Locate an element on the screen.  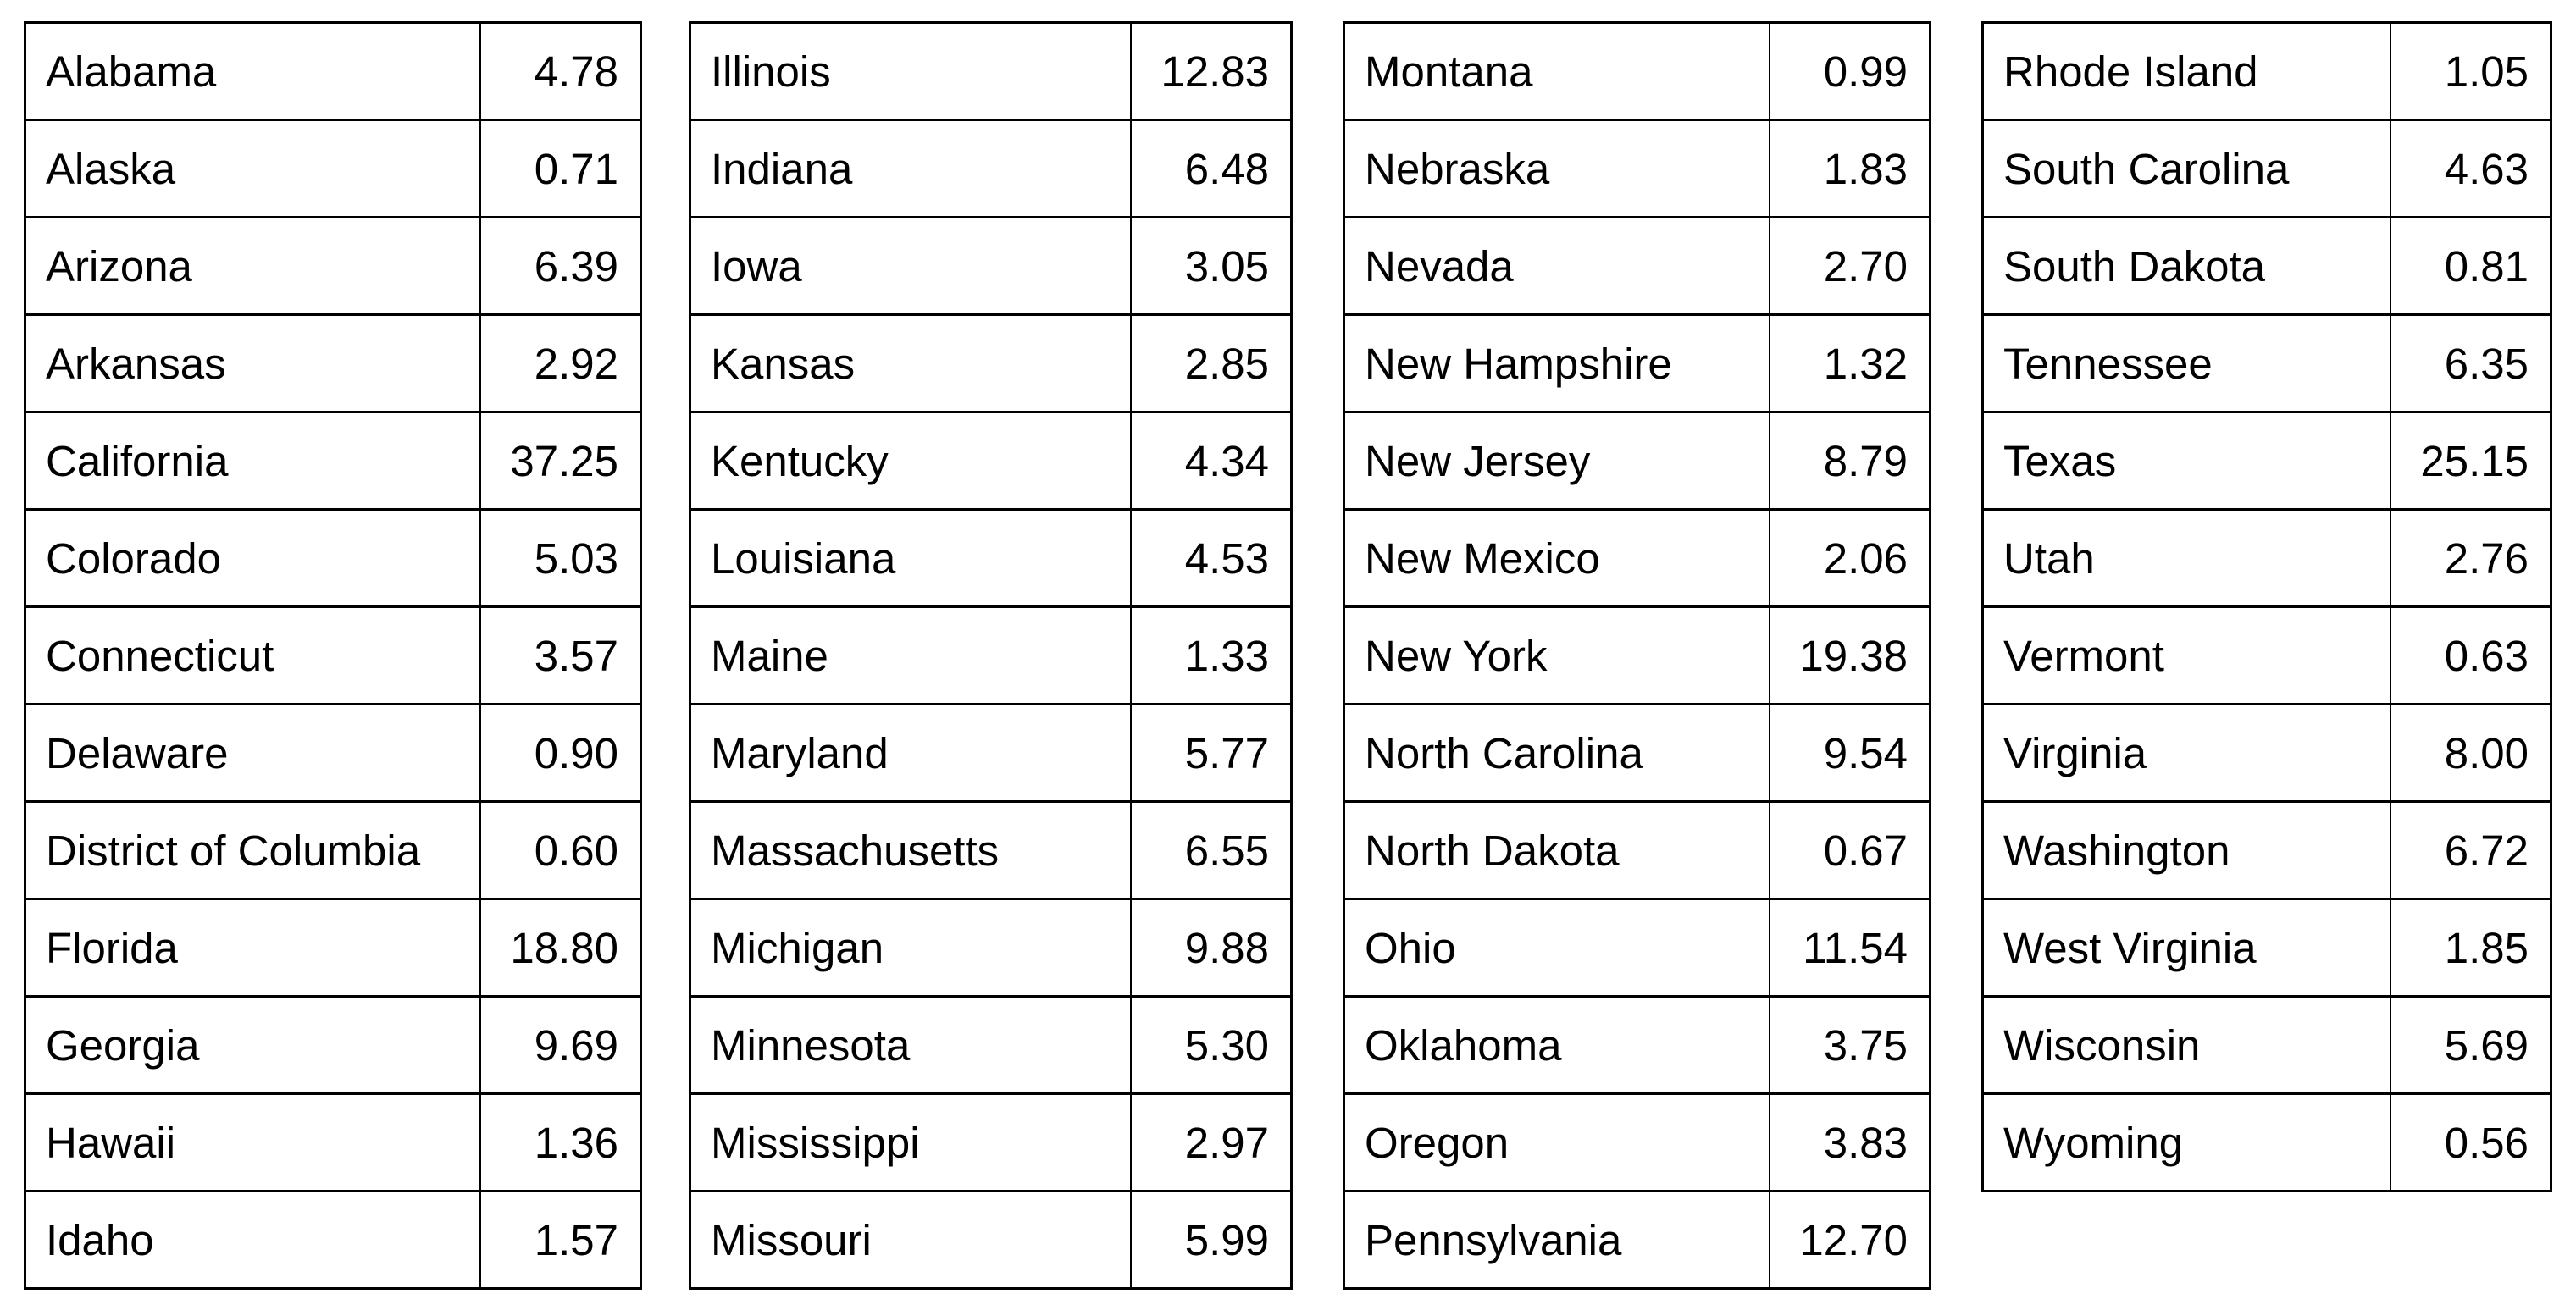
state-name-cell: Mississippi is located at coordinates (910, 1142).